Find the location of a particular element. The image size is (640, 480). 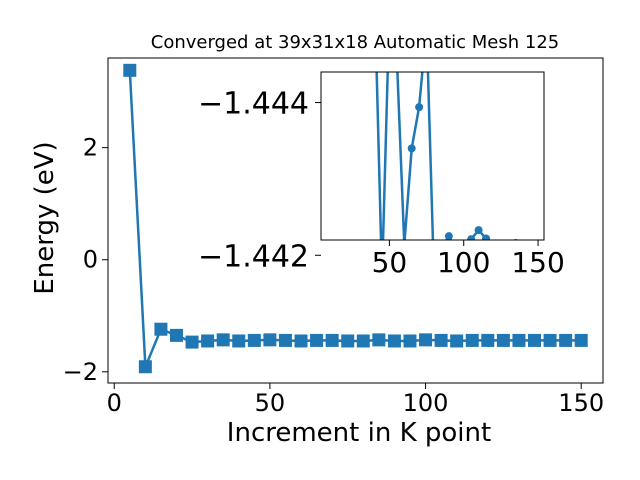

chart-title: Converged at 39x31x18 Automatic Mesh 125 is located at coordinates (355, 42).